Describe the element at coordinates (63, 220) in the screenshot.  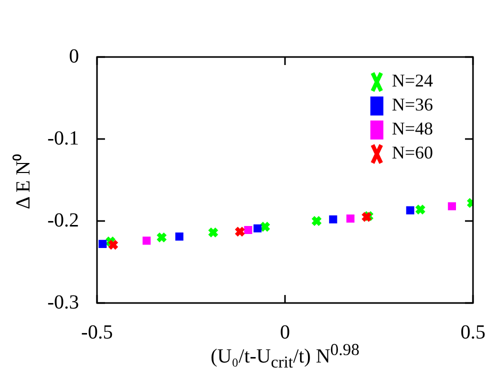
I see `y-tick-label: -0.2` at that location.